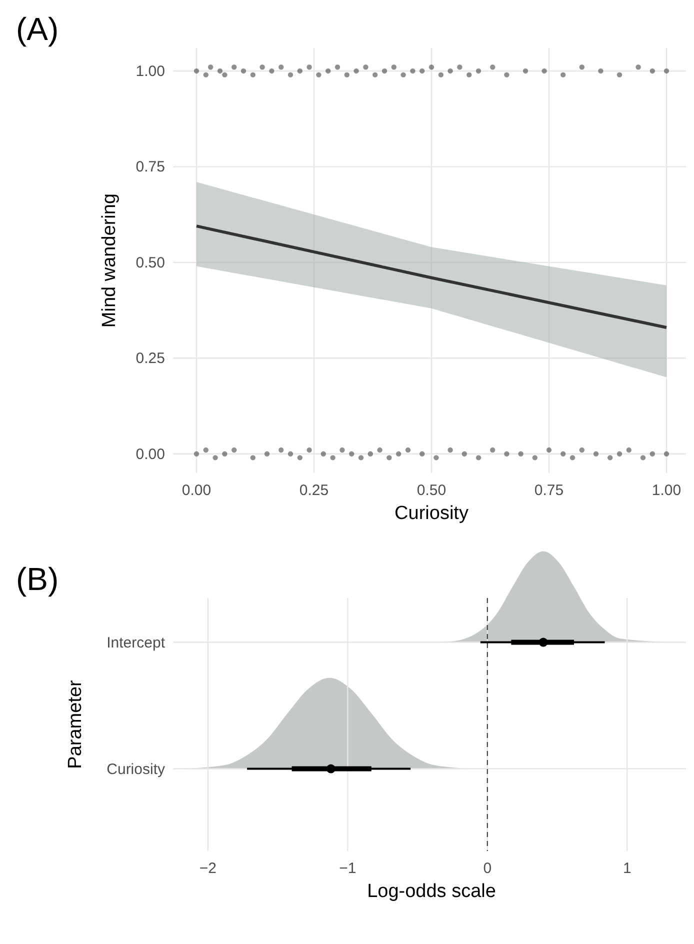  Describe the element at coordinates (314, 490) in the screenshot. I see `x-tick-label: 0.25` at that location.